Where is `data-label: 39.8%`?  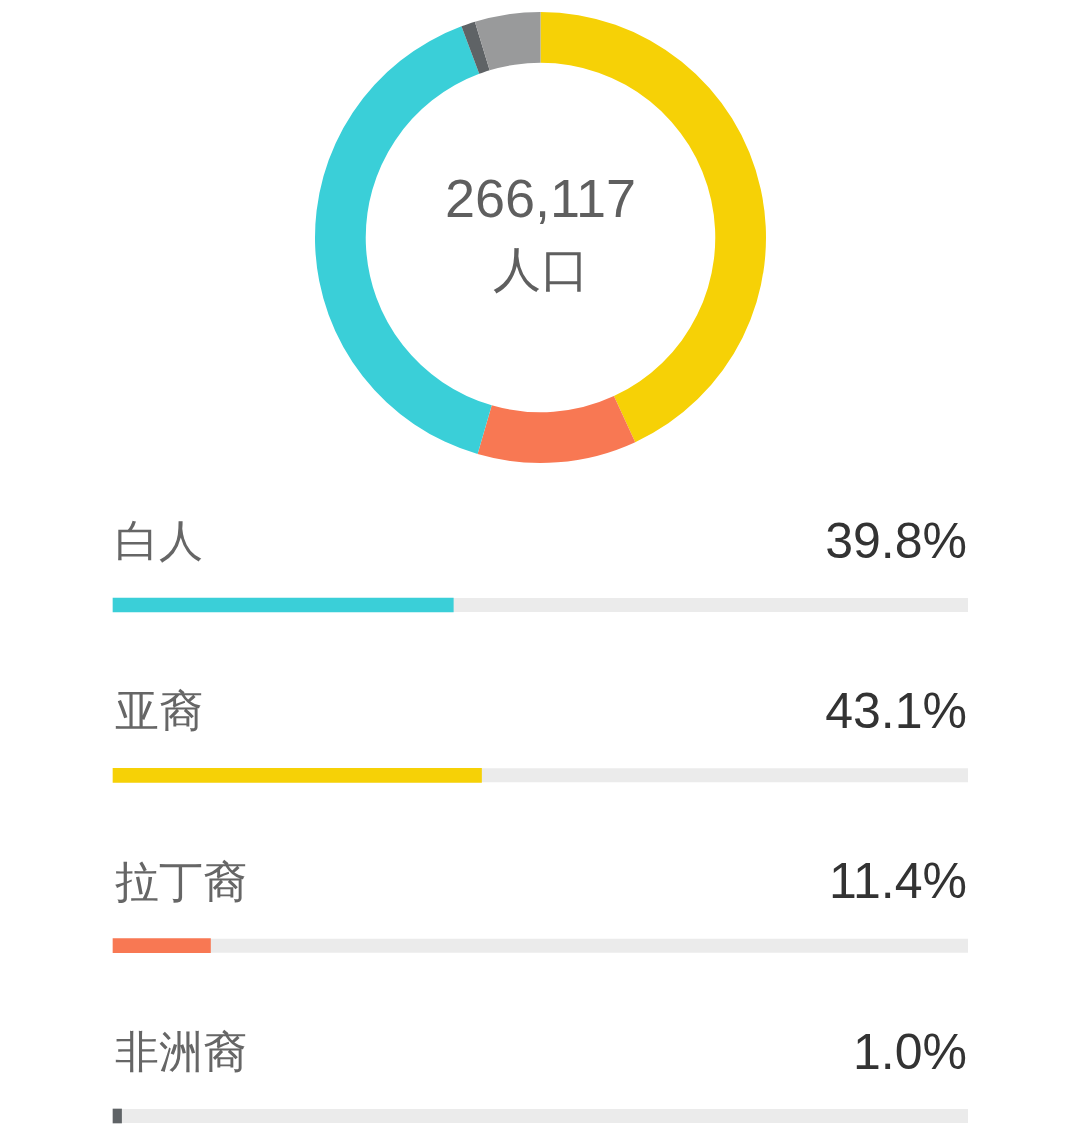 data-label: 39.8% is located at coordinates (896, 540).